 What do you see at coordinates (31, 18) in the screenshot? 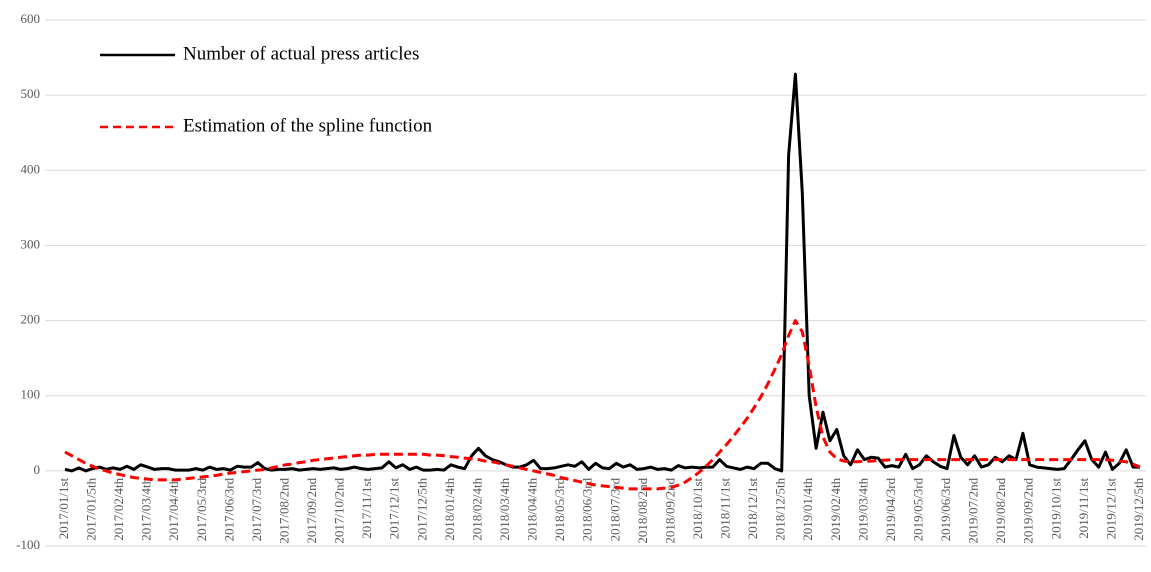
I see `y-tick-label: 600` at bounding box center [31, 18].